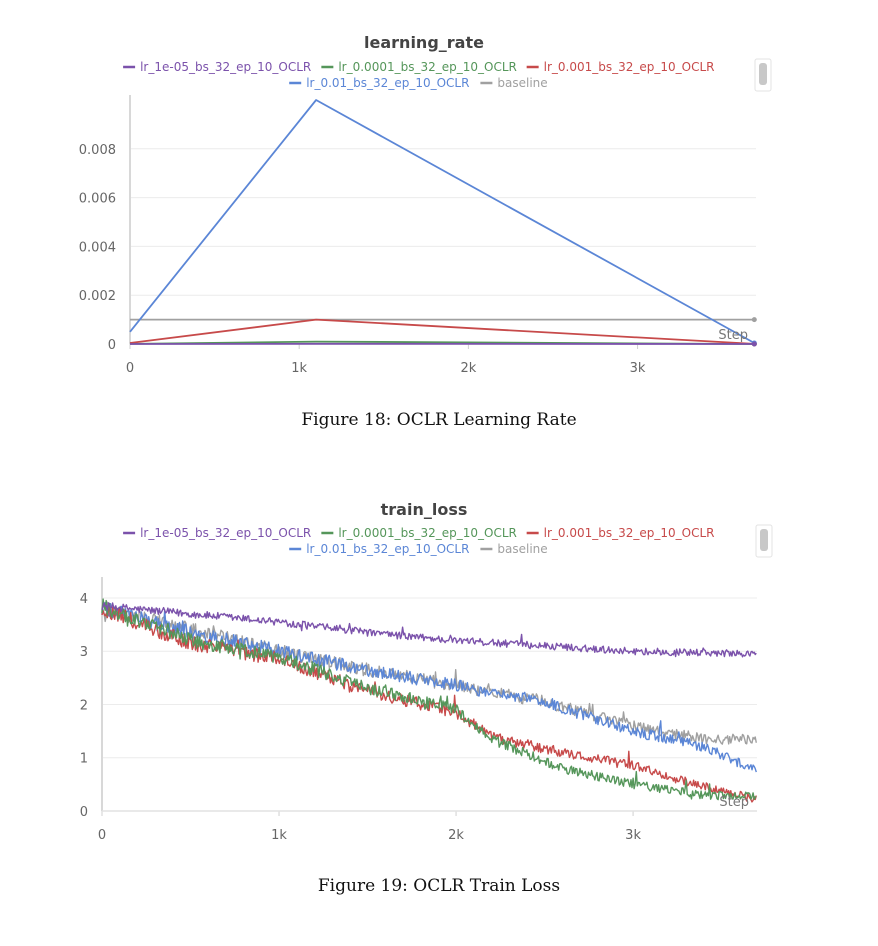 Image resolution: width=878 pixels, height=946 pixels. What do you see at coordinates (84, 759) in the screenshot?
I see `y-tick-label: 1` at bounding box center [84, 759].